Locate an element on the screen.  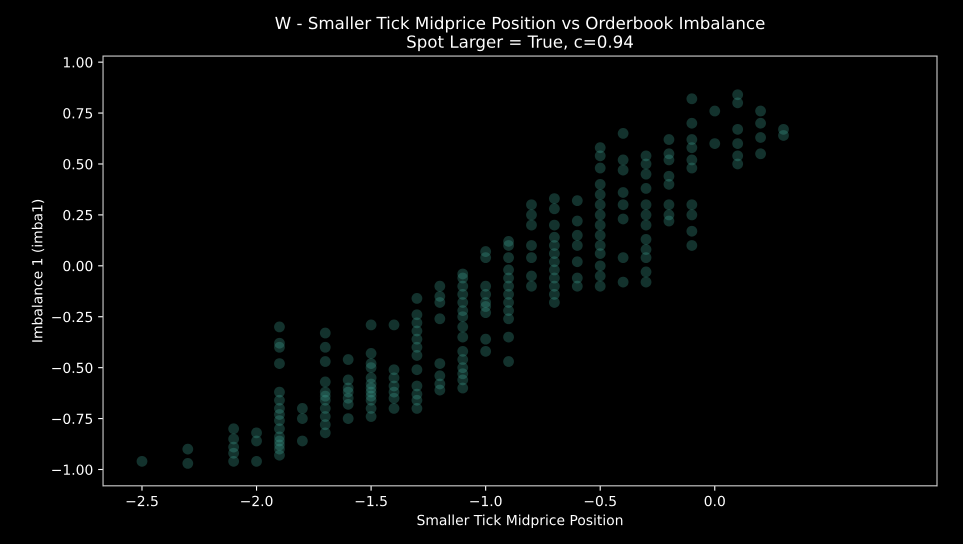
y-tick-label: 1.00 is located at coordinates (78, 62).